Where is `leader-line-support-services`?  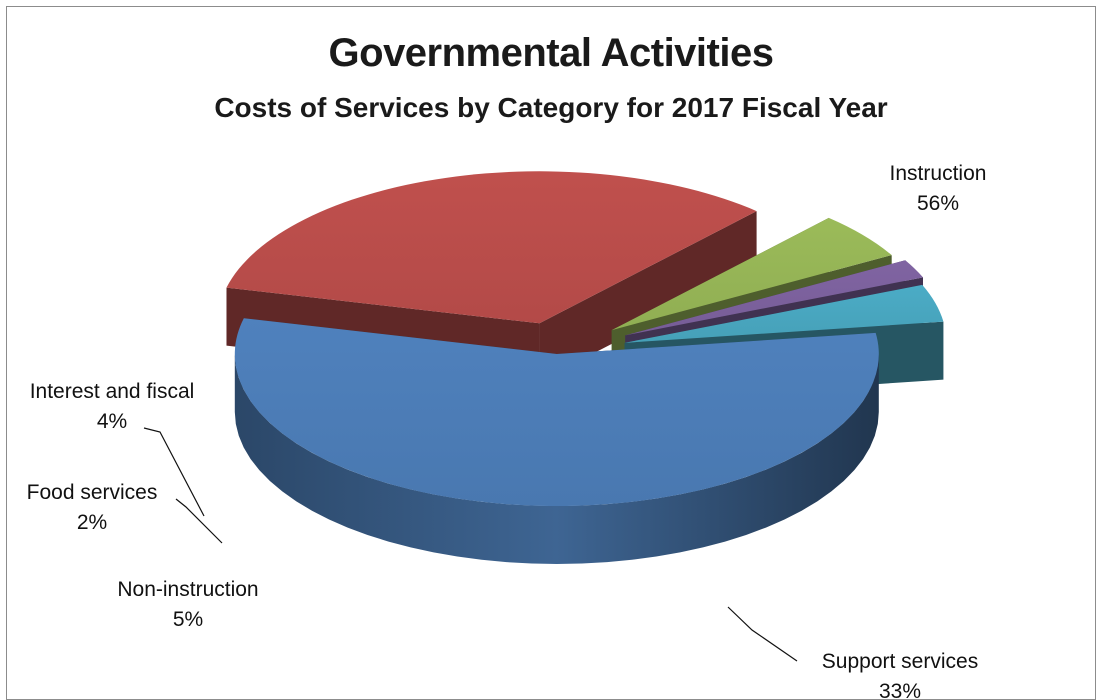 leader-line-support-services is located at coordinates (762, 634).